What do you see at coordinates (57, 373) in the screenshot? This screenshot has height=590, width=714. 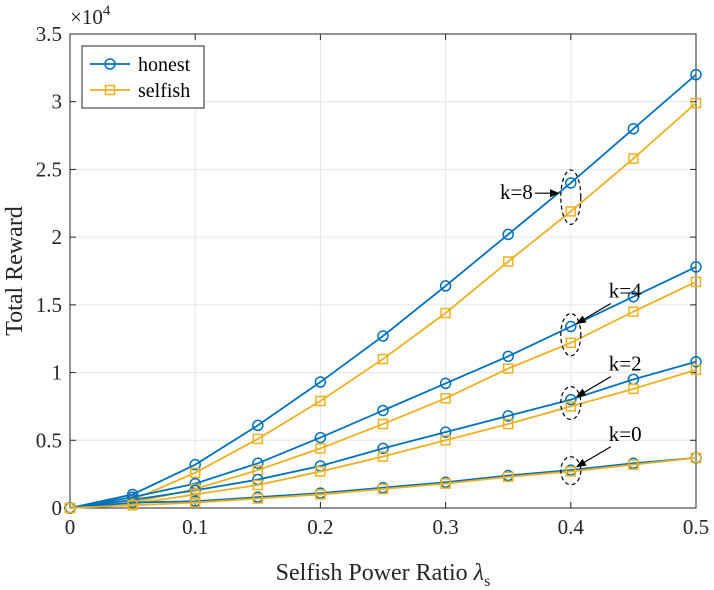 I see `y-tick-label: 1` at bounding box center [57, 373].